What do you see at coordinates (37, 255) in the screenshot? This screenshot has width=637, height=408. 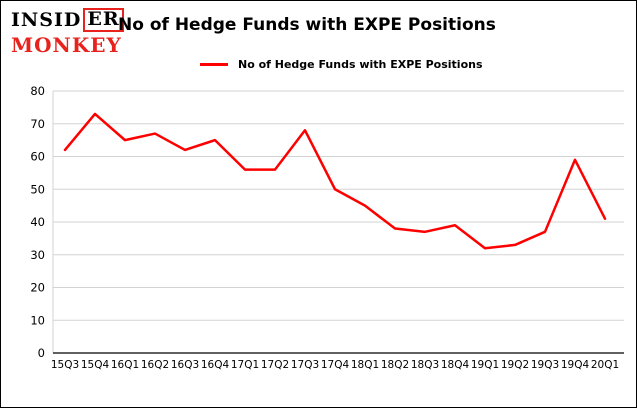 I see `y-tick-label: 30` at bounding box center [37, 255].